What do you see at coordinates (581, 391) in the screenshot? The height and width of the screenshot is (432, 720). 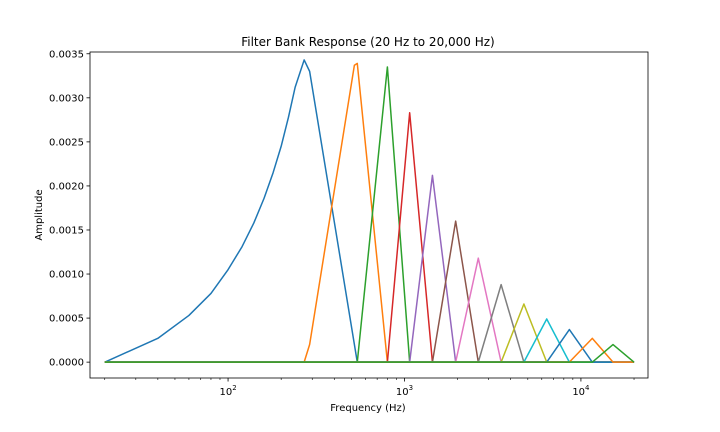 I see `x-tick-label-3: 10⁴` at bounding box center [581, 391].